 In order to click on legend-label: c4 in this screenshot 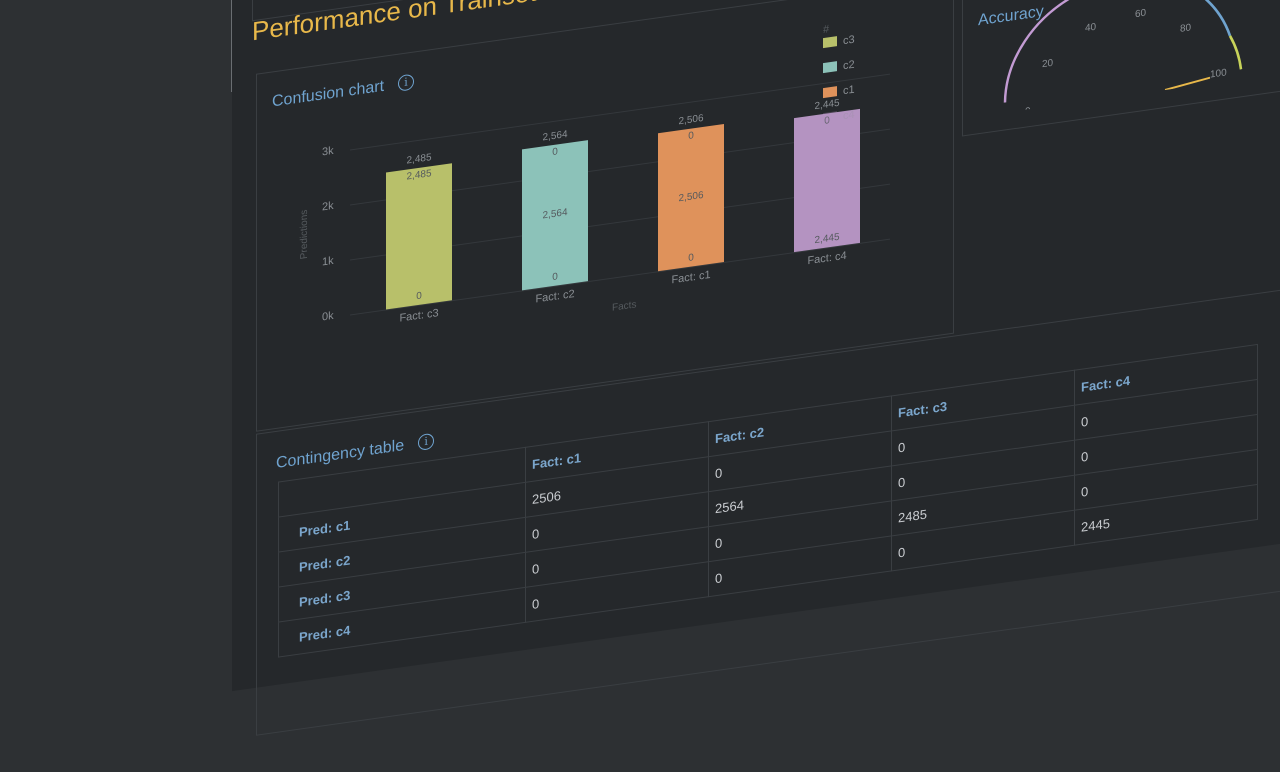, I will do `click(849, 115)`.